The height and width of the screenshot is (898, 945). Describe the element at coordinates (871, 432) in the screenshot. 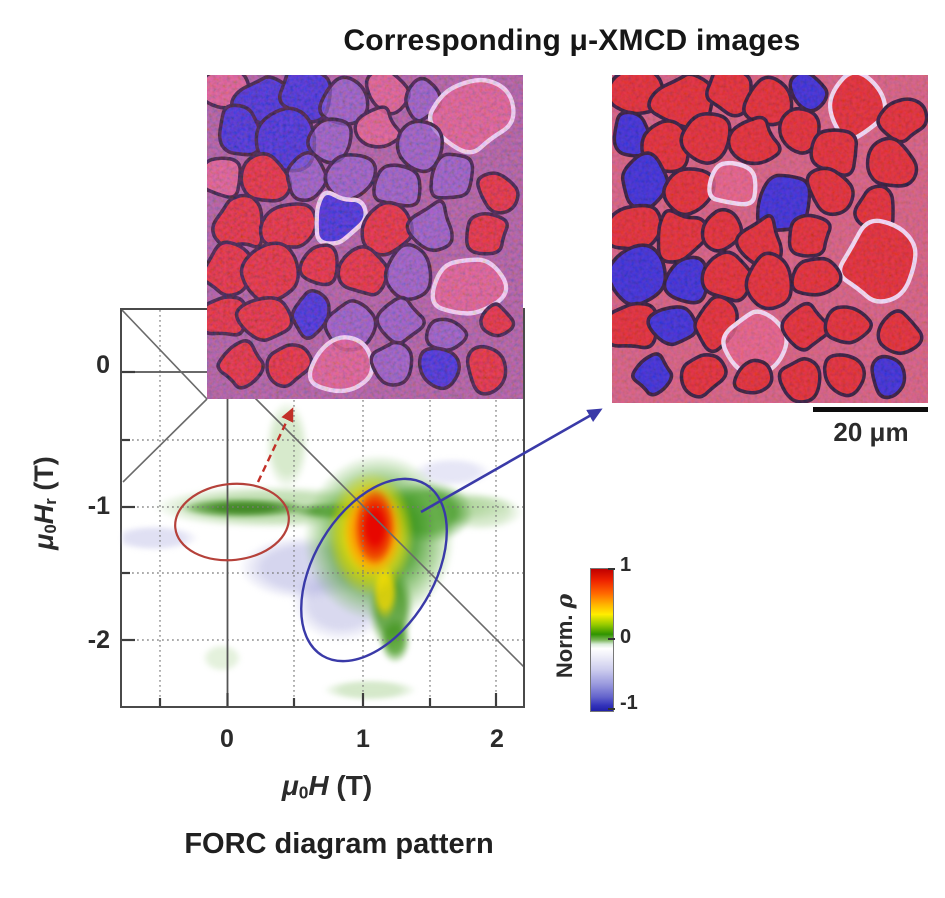

I see `scale-bar-label: 20 μm` at that location.